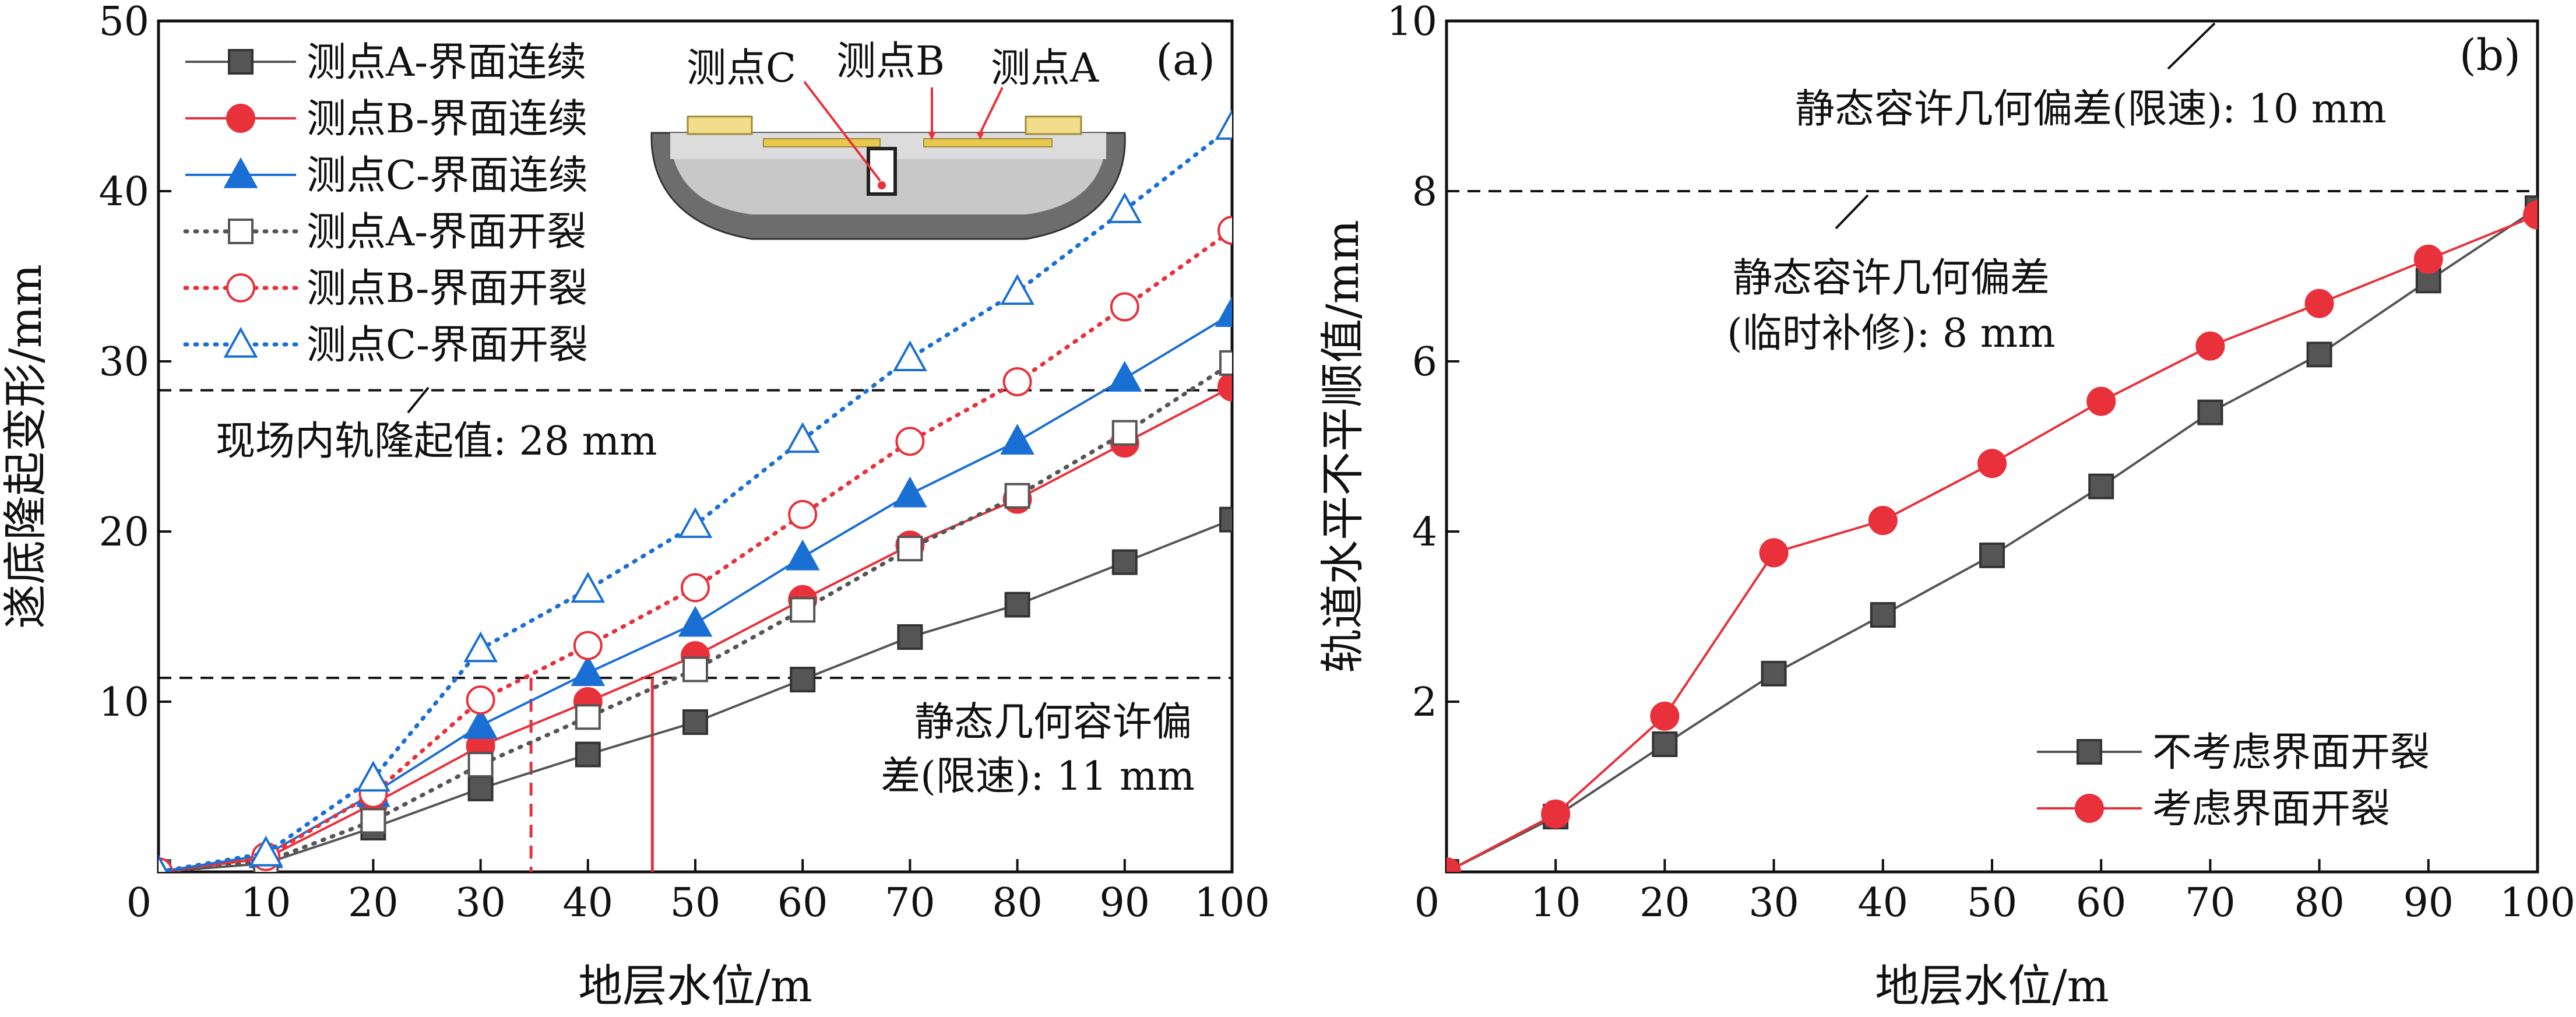 Image resolution: width=2576 pixels, height=1017 pixels. I want to click on ref-line-static-label-1: 静态几何容许偏, so click(1053, 722).